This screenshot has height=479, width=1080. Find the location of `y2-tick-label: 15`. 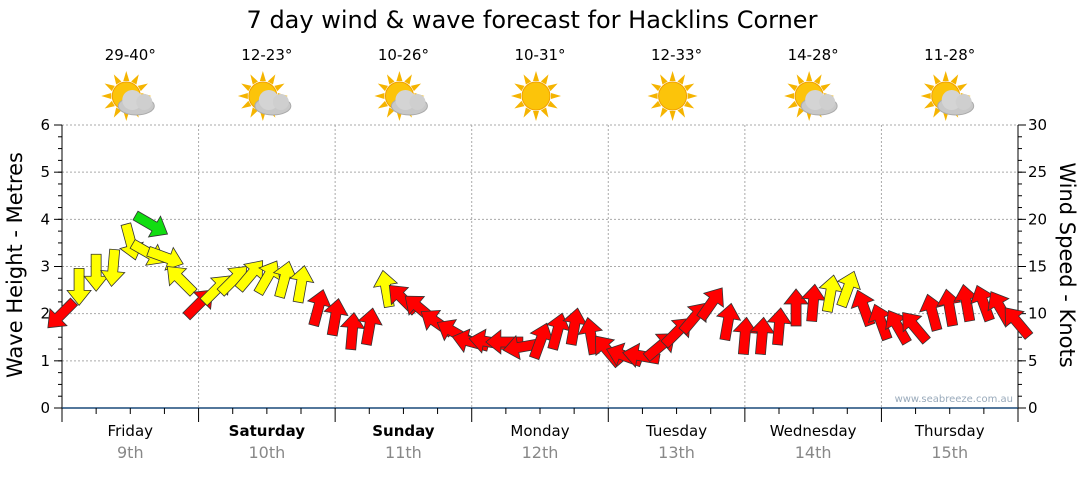

y2-tick-label: 15 is located at coordinates (1037, 267).